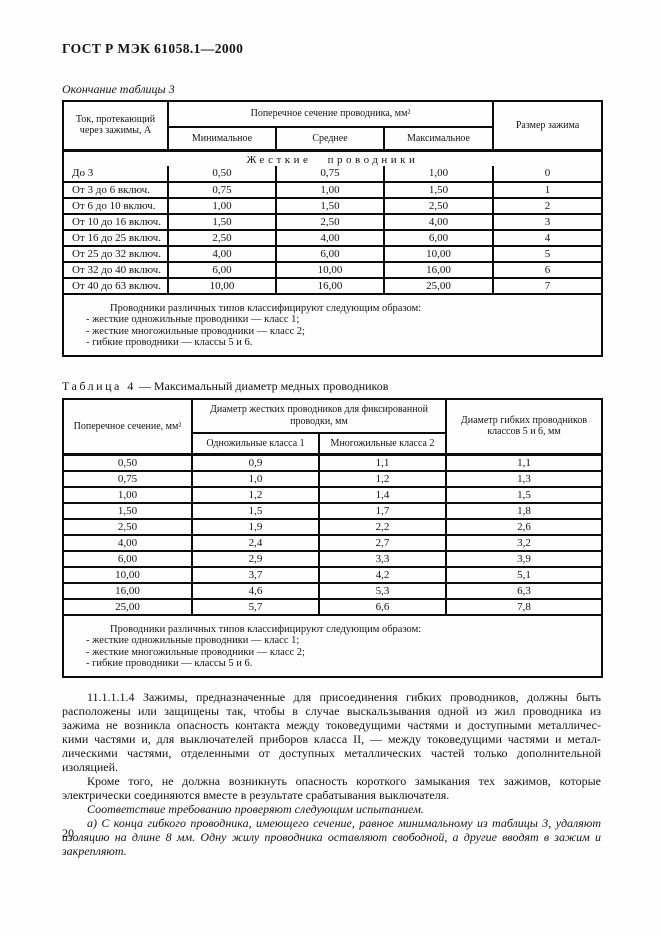 The width and height of the screenshot is (661, 936). I want to click on table-row: От 25 до 32 включ. 4,00 6,00 10,00 5, so click(333, 253).